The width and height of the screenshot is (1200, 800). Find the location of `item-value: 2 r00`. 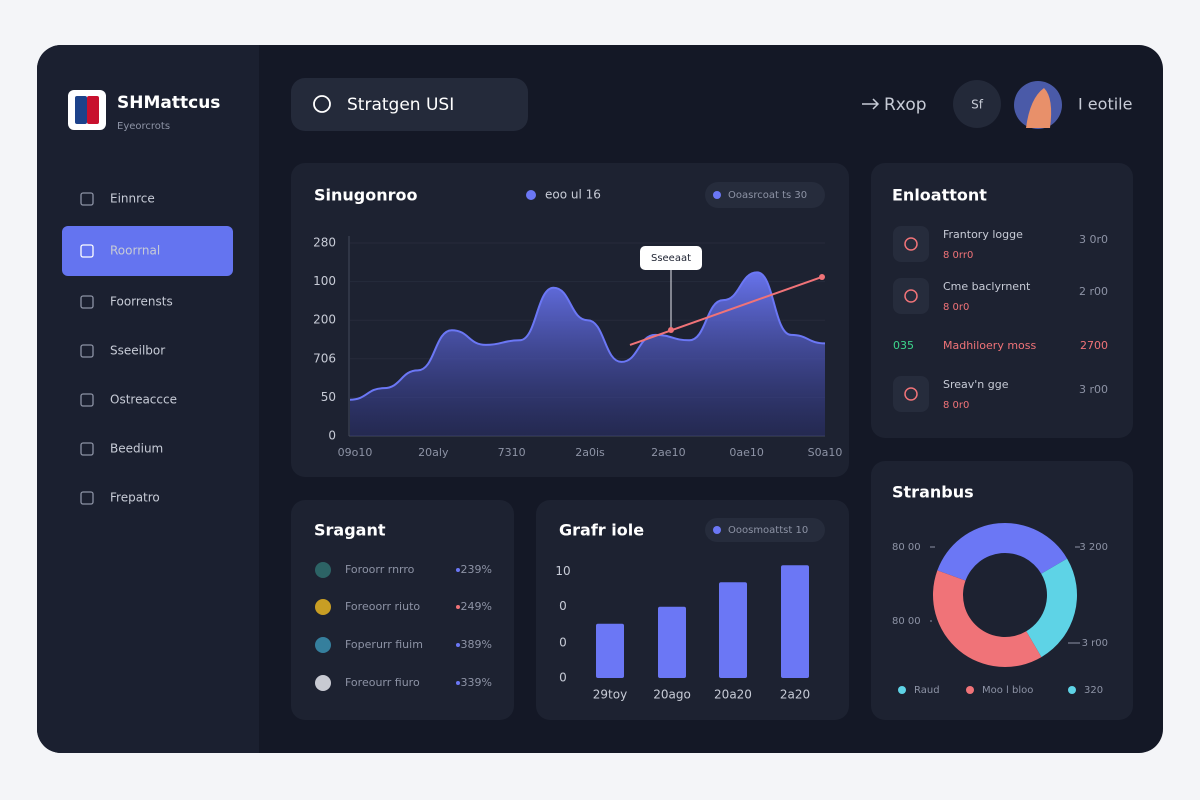

item-value: 2 r00 is located at coordinates (1093, 291).